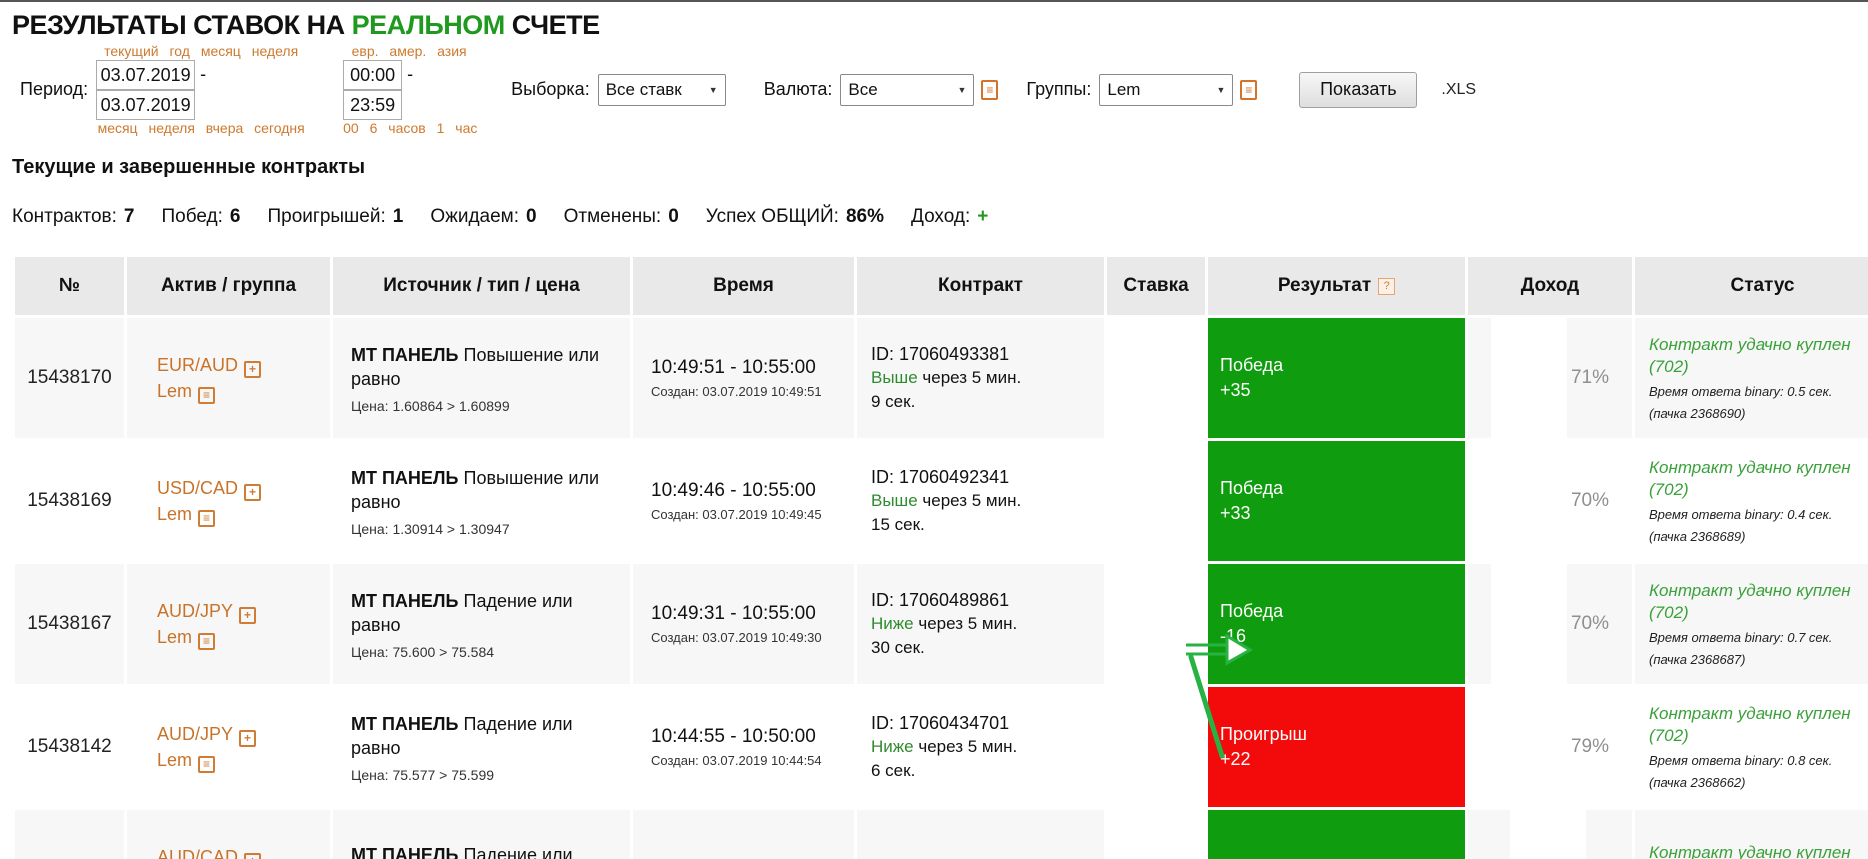 The height and width of the screenshot is (859, 1868). What do you see at coordinates (182, 25) in the screenshot?
I see `page-title-prefix: РЕЗУЛЬТАТЫ СТАВОК НА` at bounding box center [182, 25].